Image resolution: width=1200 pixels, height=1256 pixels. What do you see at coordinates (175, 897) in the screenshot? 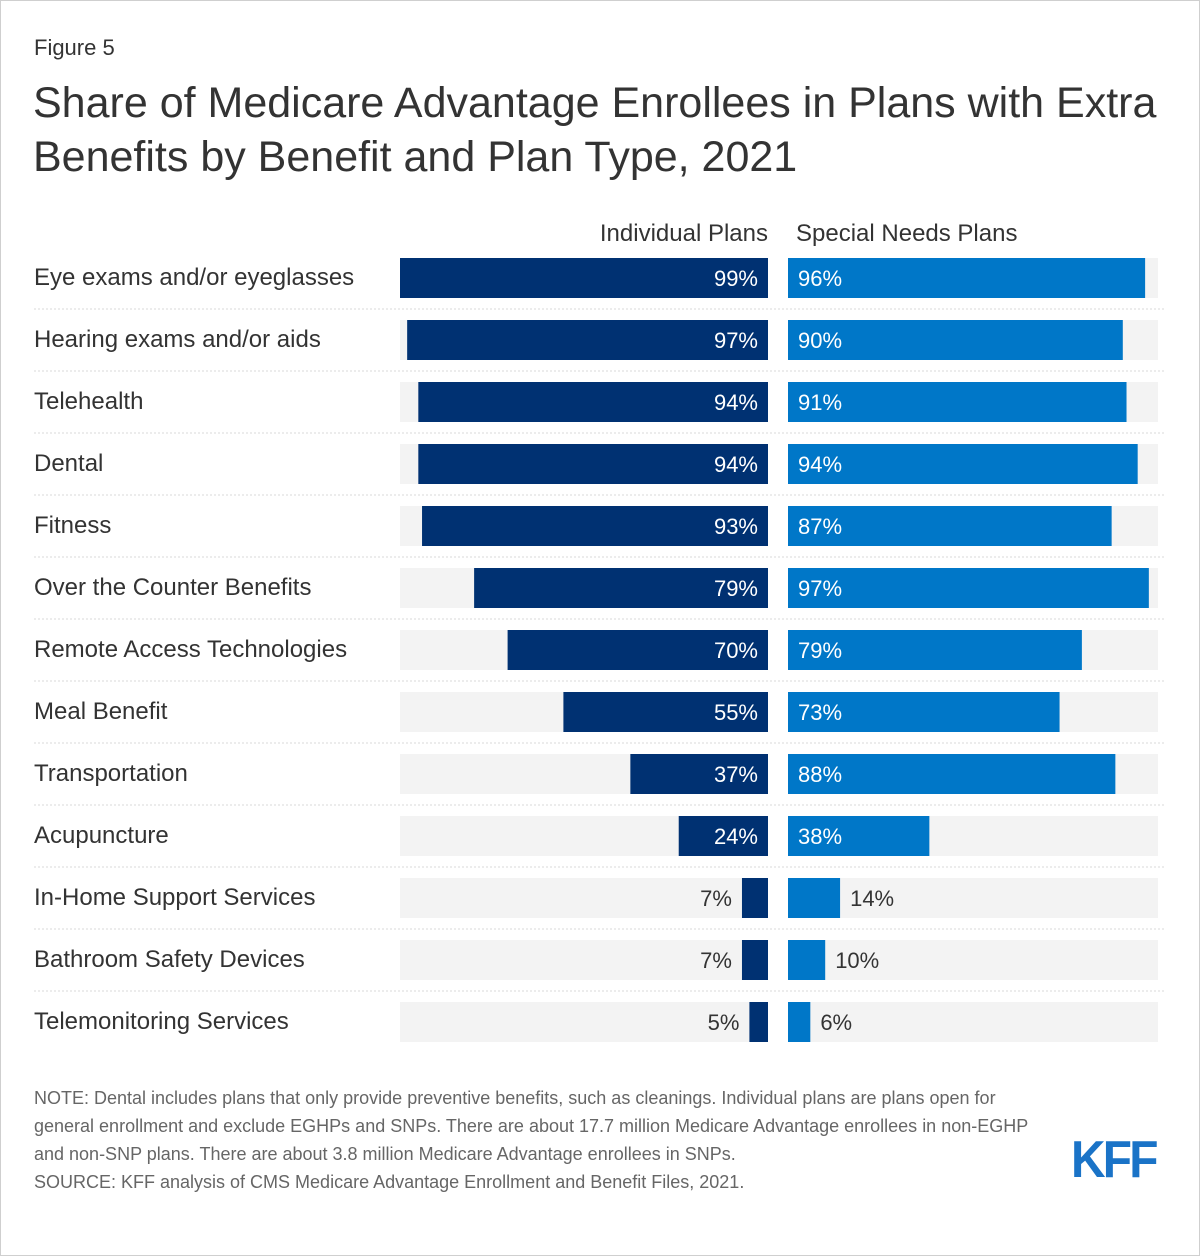
I see `category-label: In-Home Support Services` at bounding box center [175, 897].